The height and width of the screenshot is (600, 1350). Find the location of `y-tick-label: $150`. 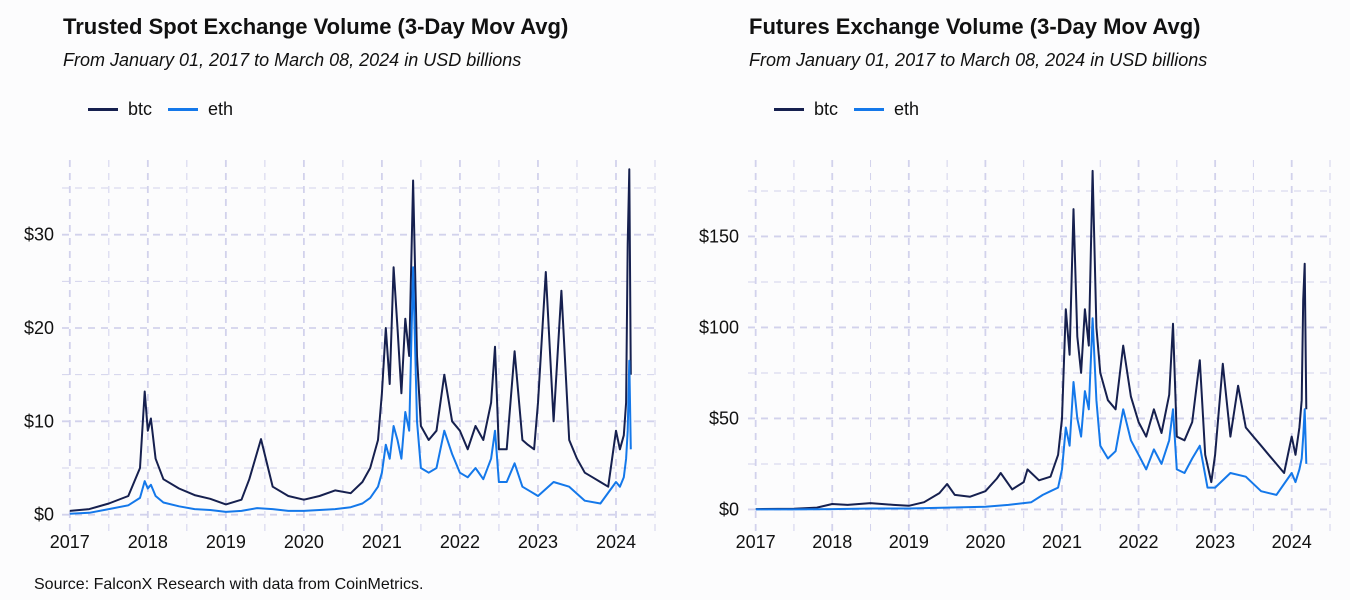

y-tick-label: $150 is located at coordinates (719, 236).